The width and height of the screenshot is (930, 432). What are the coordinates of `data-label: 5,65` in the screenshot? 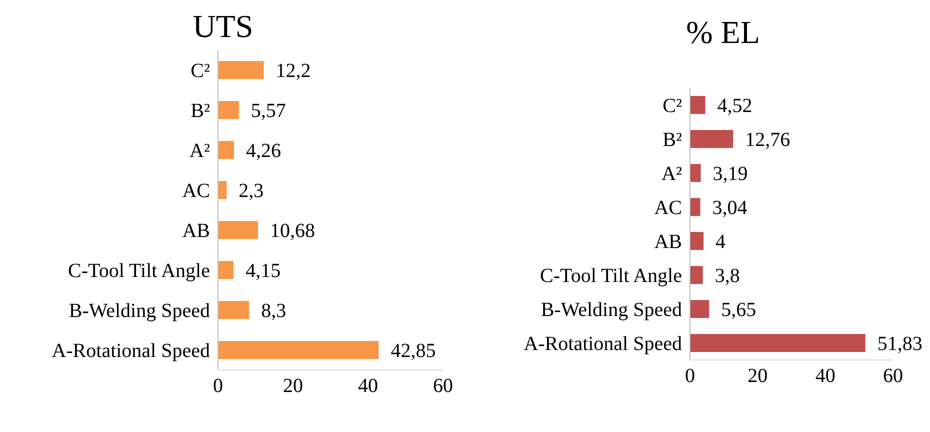 It's located at (738, 310).